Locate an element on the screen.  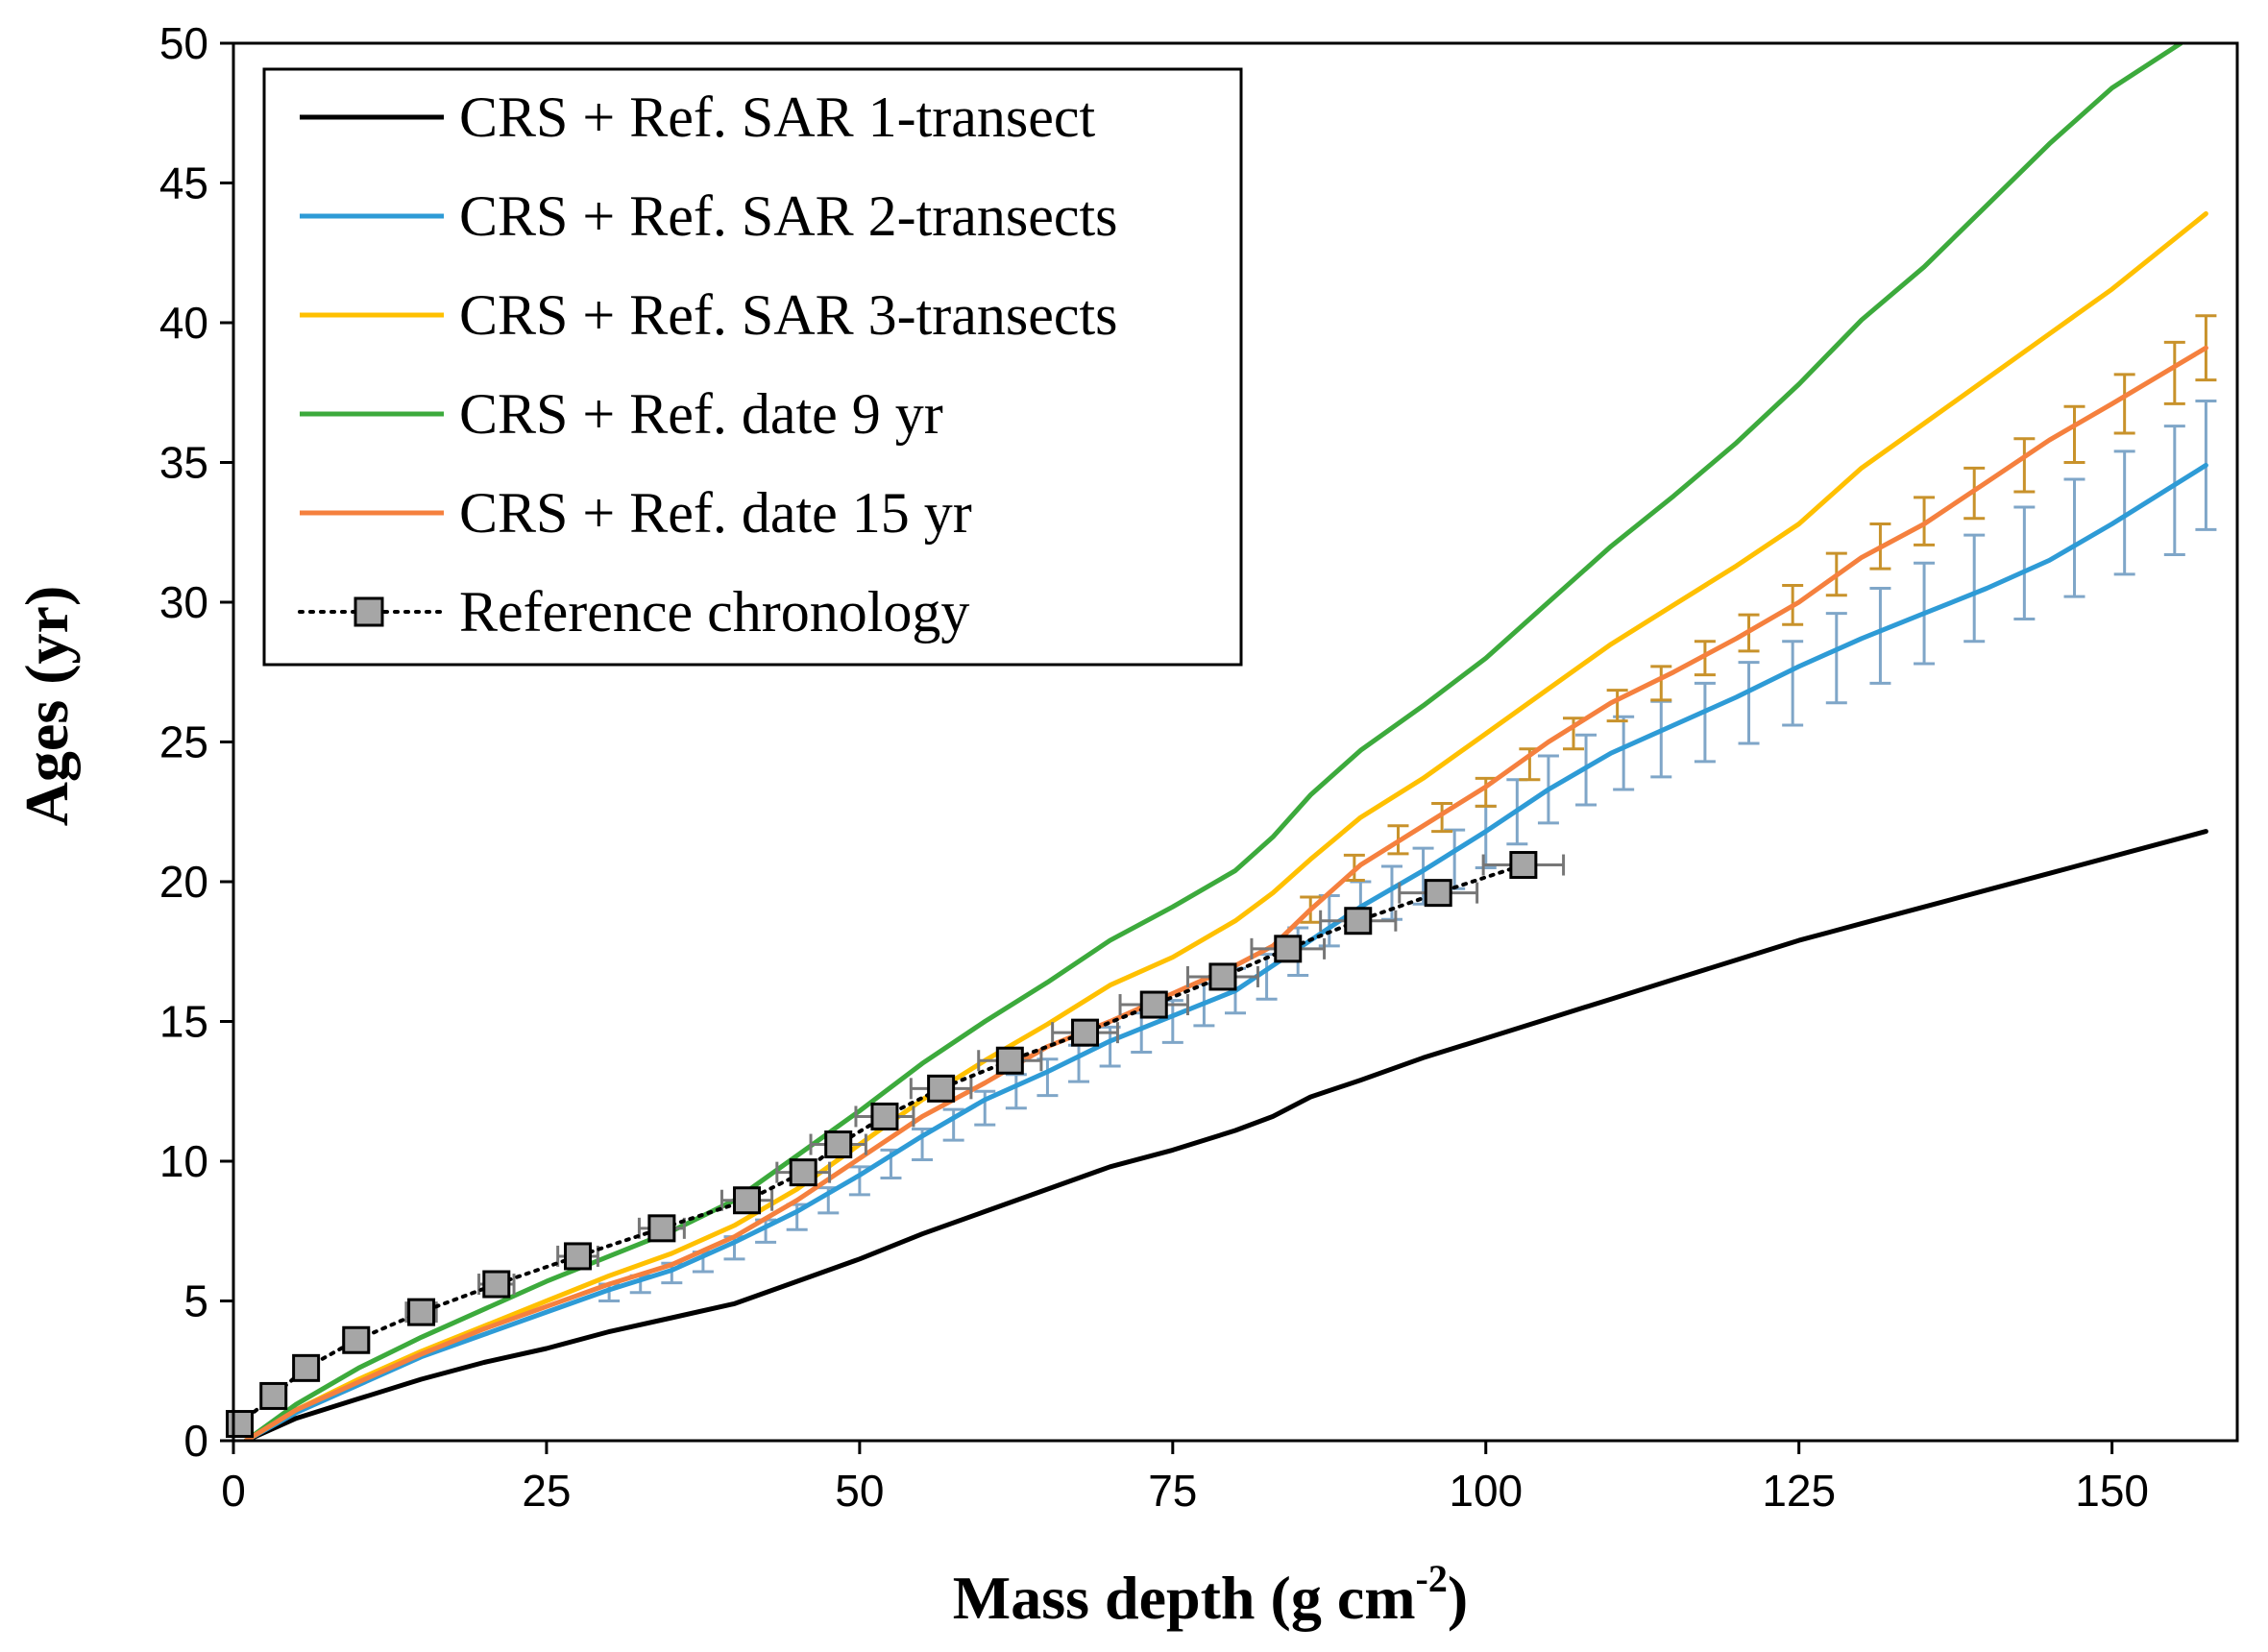
legend-label: Reference chronology is located at coordinates (714, 612).